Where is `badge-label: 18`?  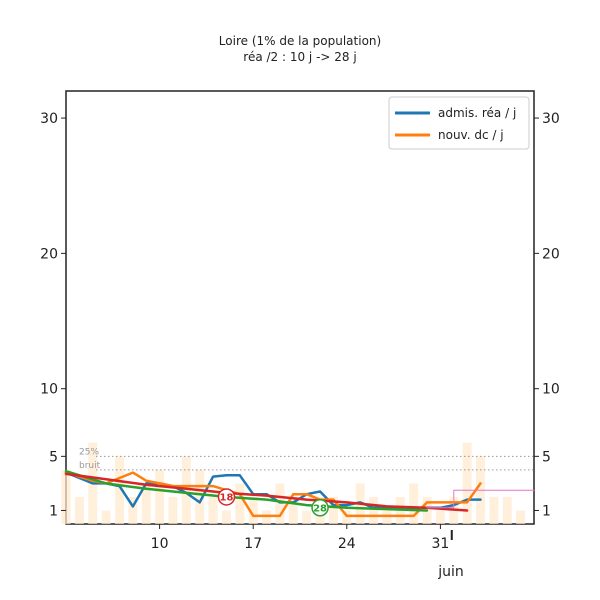
badge-label: 18 is located at coordinates (226, 497).